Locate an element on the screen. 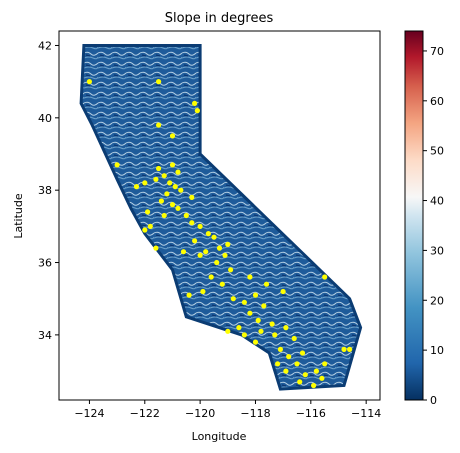 The image size is (460, 453). colorbar-tick-label: 10 is located at coordinates (437, 350).